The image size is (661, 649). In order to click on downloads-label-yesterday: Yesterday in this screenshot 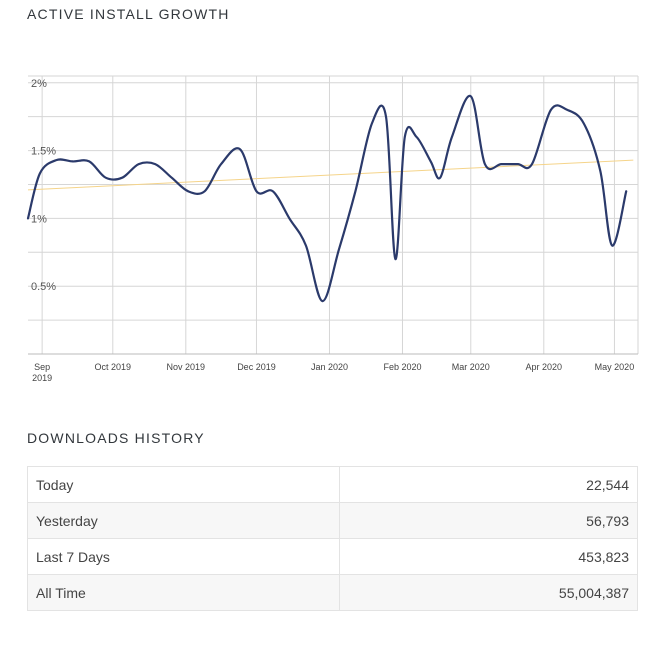, I will do `click(183, 520)`.